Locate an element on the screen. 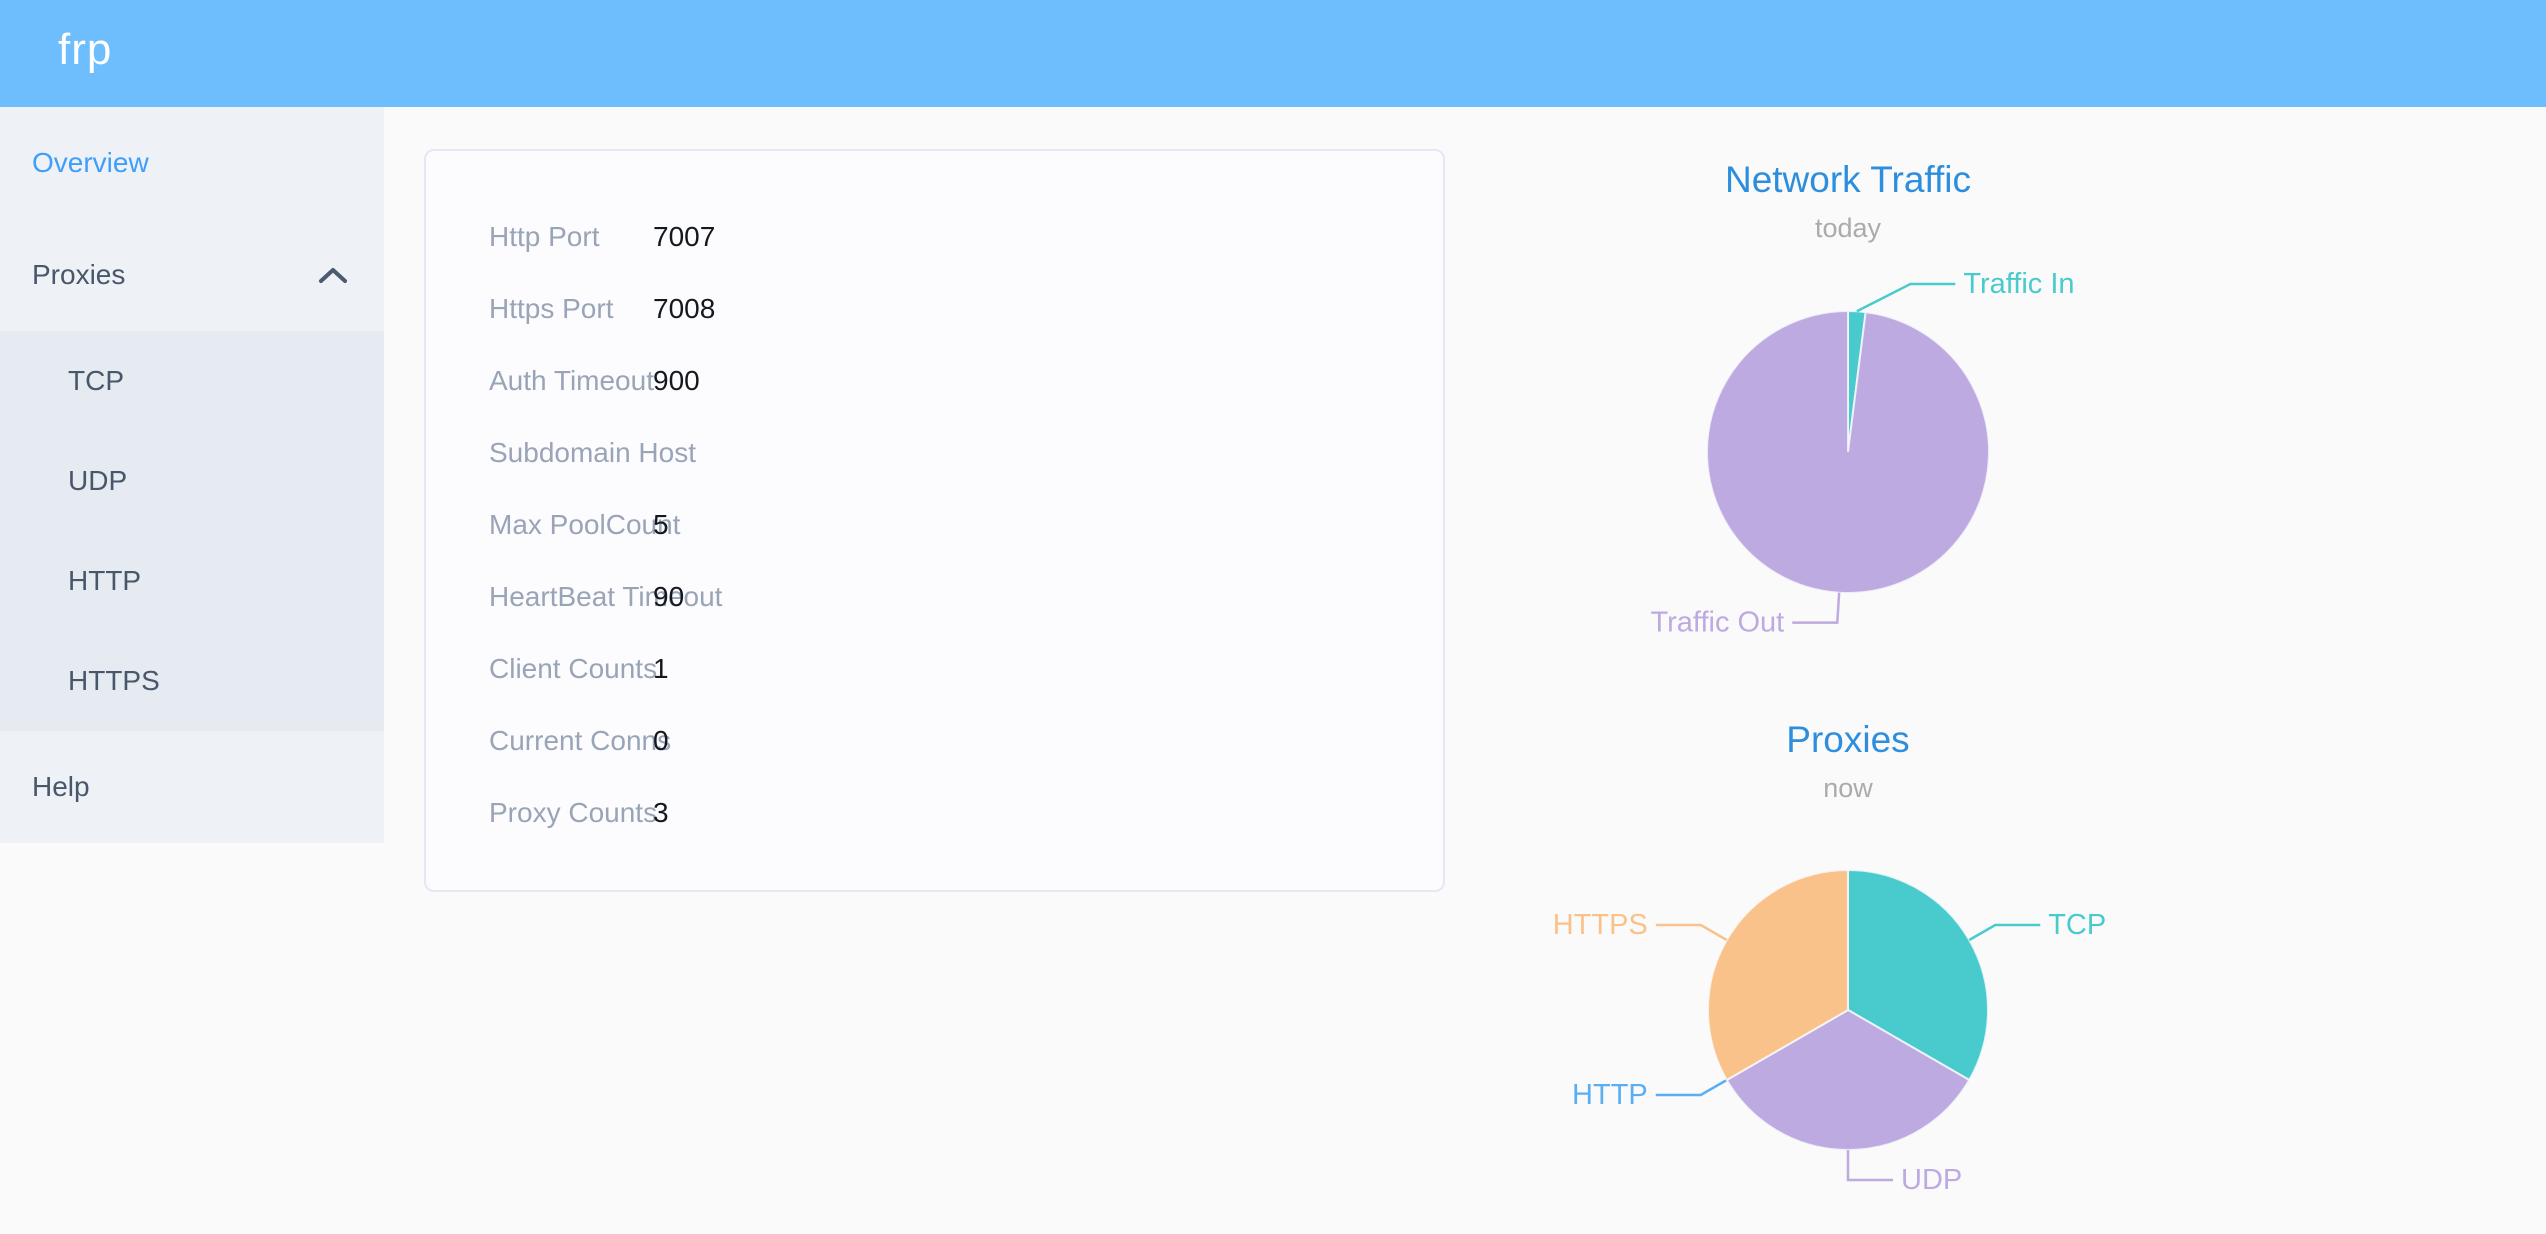  sidebar-item-udp: UDP is located at coordinates (192, 481).